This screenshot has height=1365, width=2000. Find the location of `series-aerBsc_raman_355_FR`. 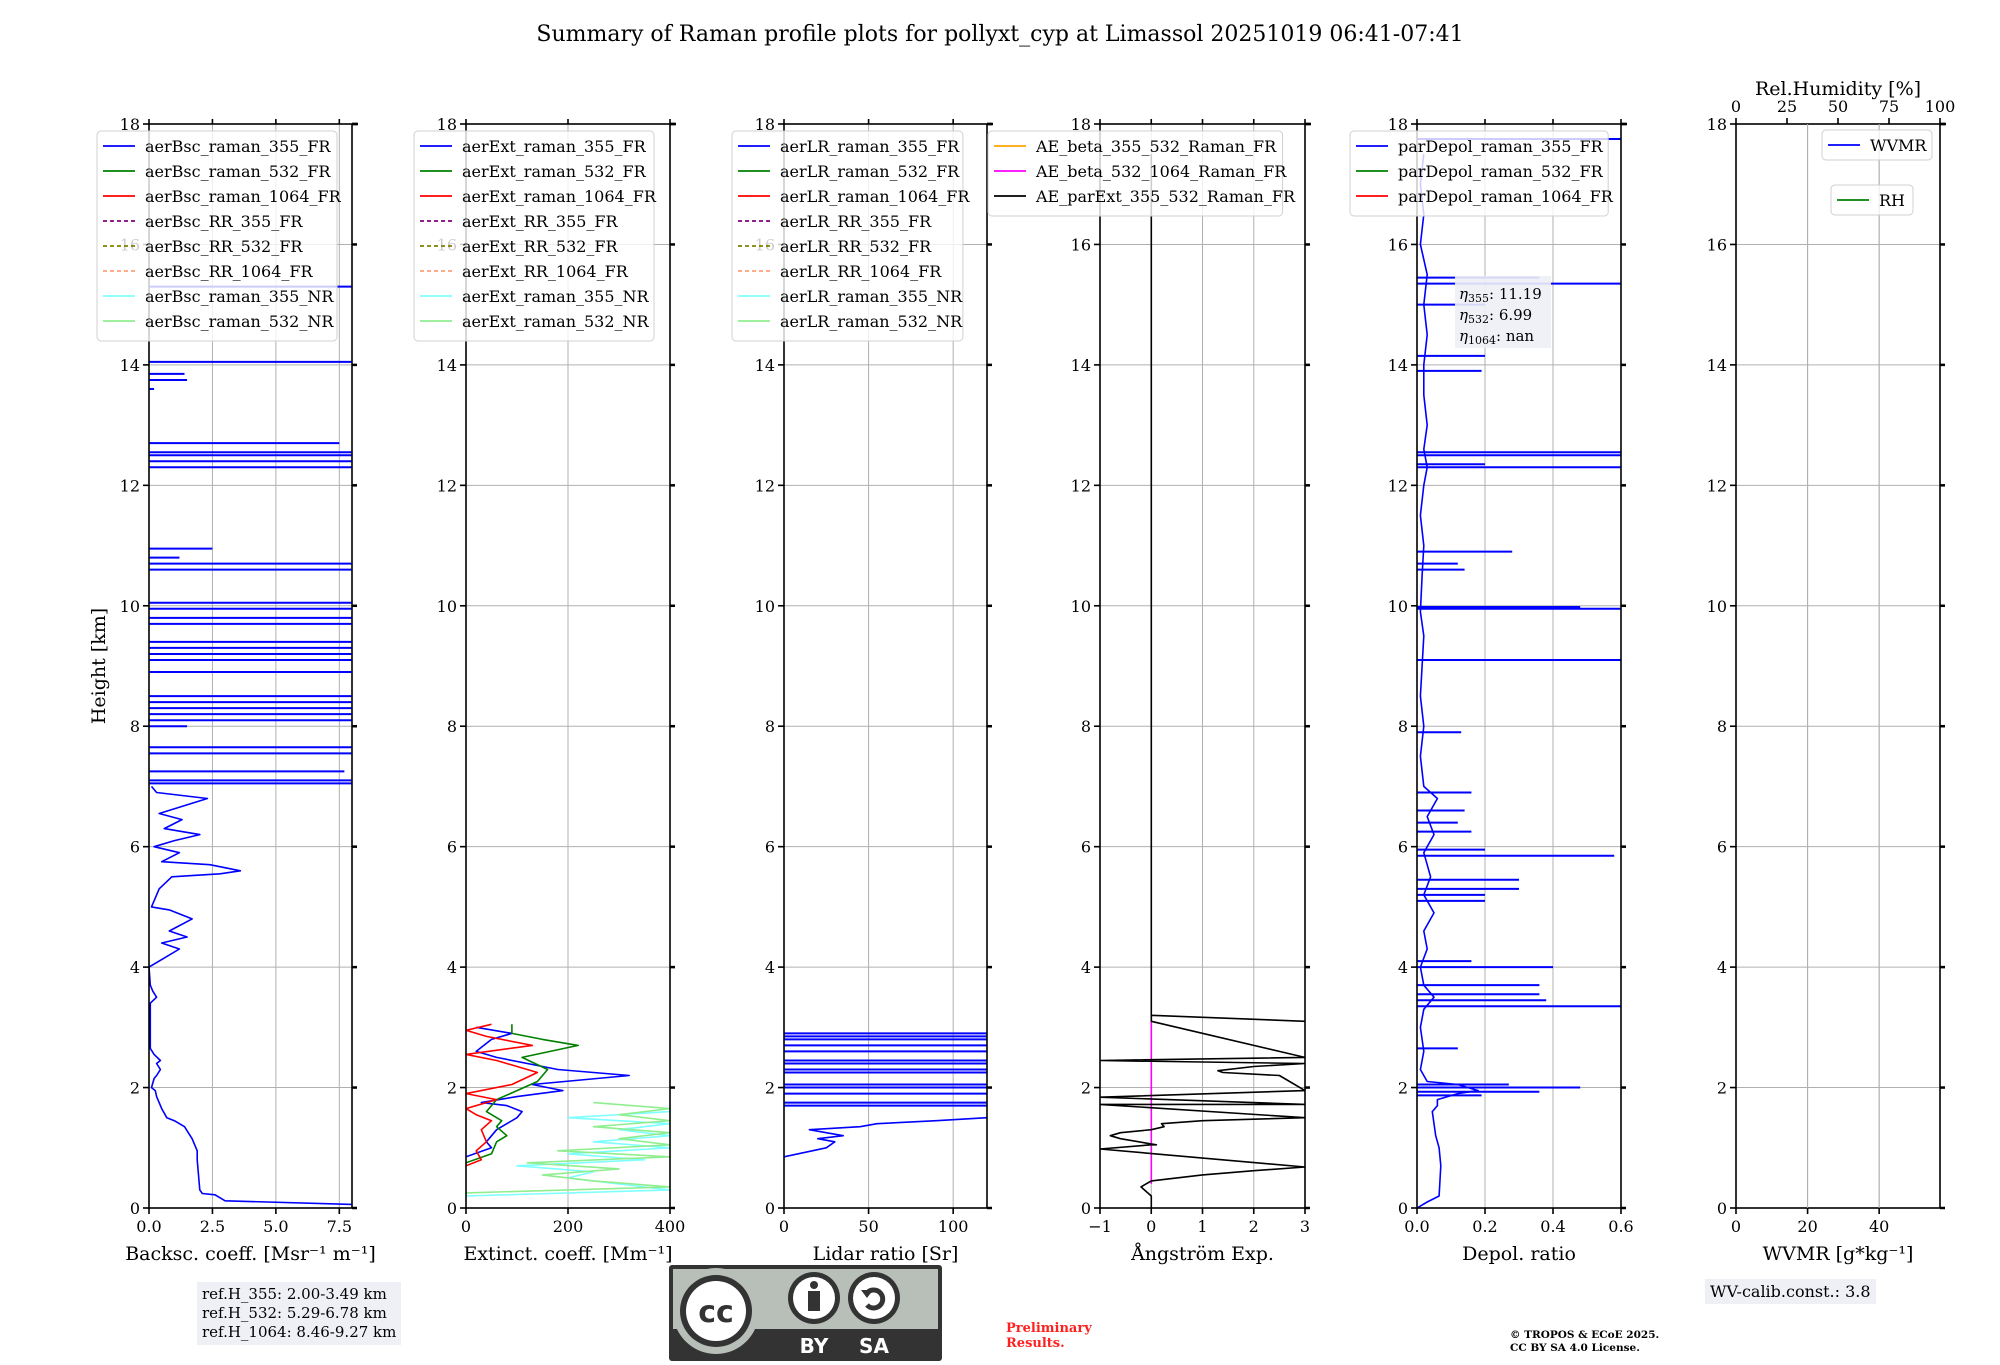

series-aerBsc_raman_355_FR is located at coordinates (250, 995).